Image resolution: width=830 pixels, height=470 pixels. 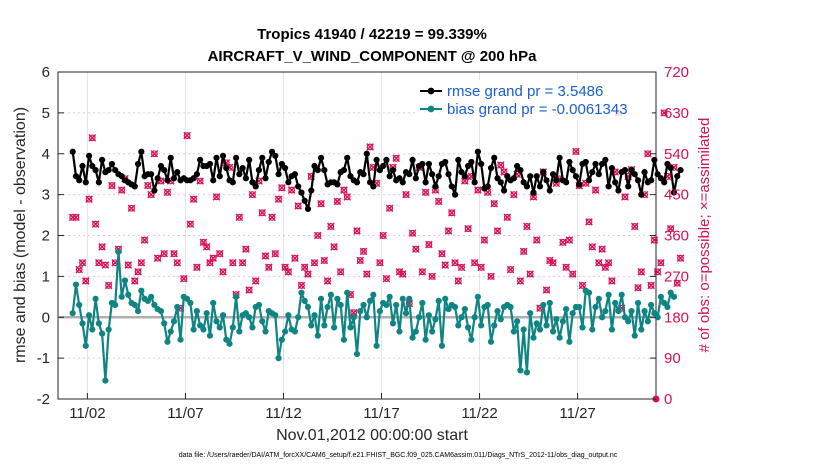 What do you see at coordinates (676, 195) in the screenshot?
I see `y2-tick-label: 450` at bounding box center [676, 195].